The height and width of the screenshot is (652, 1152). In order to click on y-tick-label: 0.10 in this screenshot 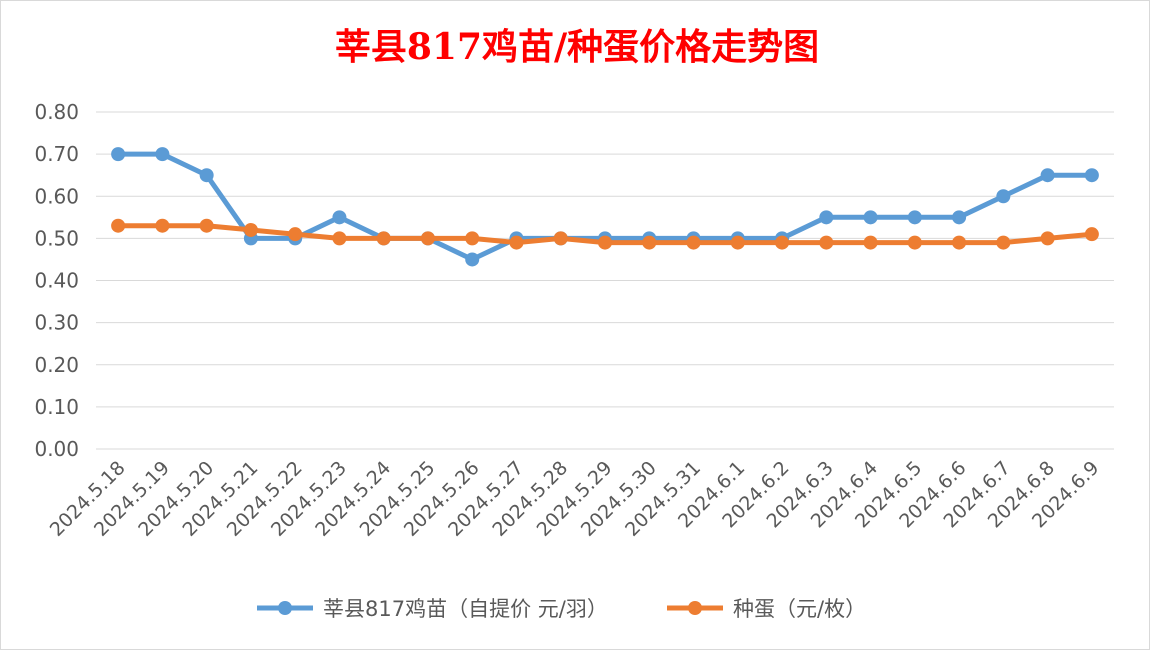, I will do `click(56, 407)`.